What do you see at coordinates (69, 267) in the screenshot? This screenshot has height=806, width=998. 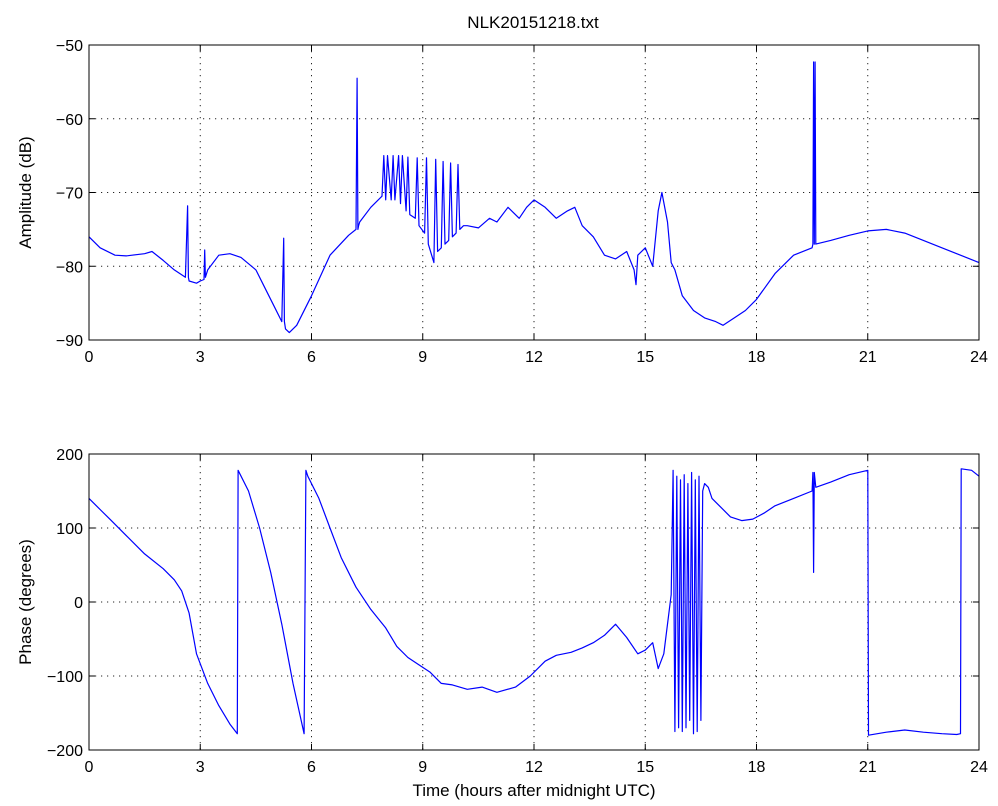 I see `amplitude-y-tick-label: −80` at bounding box center [69, 267].